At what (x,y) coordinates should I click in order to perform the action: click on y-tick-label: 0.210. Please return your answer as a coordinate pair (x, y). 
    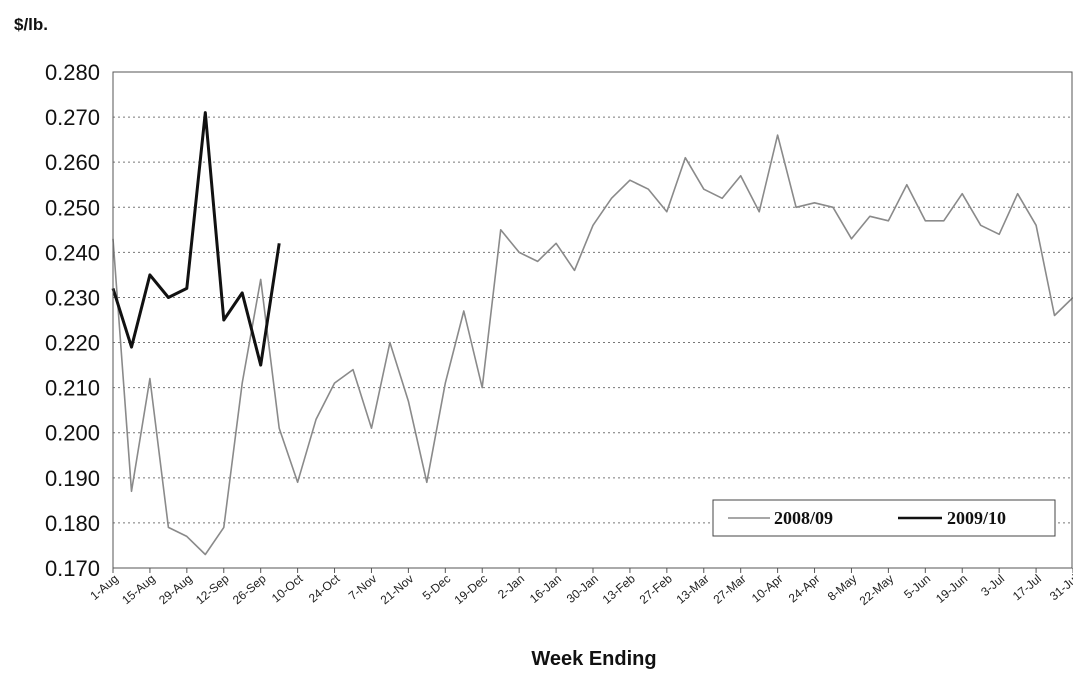
    Looking at the image, I should click on (72, 388).